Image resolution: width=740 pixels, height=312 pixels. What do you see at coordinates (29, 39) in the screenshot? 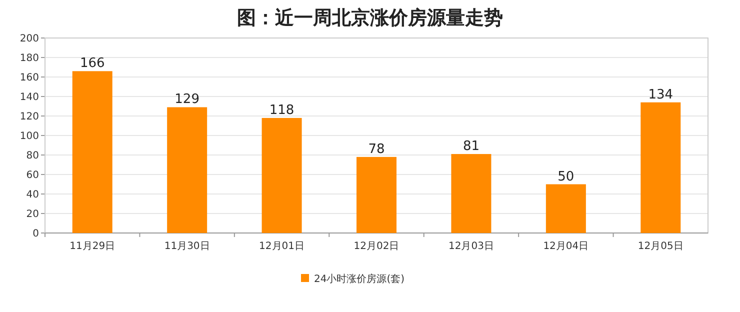
I see `y-tick-label: 200` at bounding box center [29, 39].